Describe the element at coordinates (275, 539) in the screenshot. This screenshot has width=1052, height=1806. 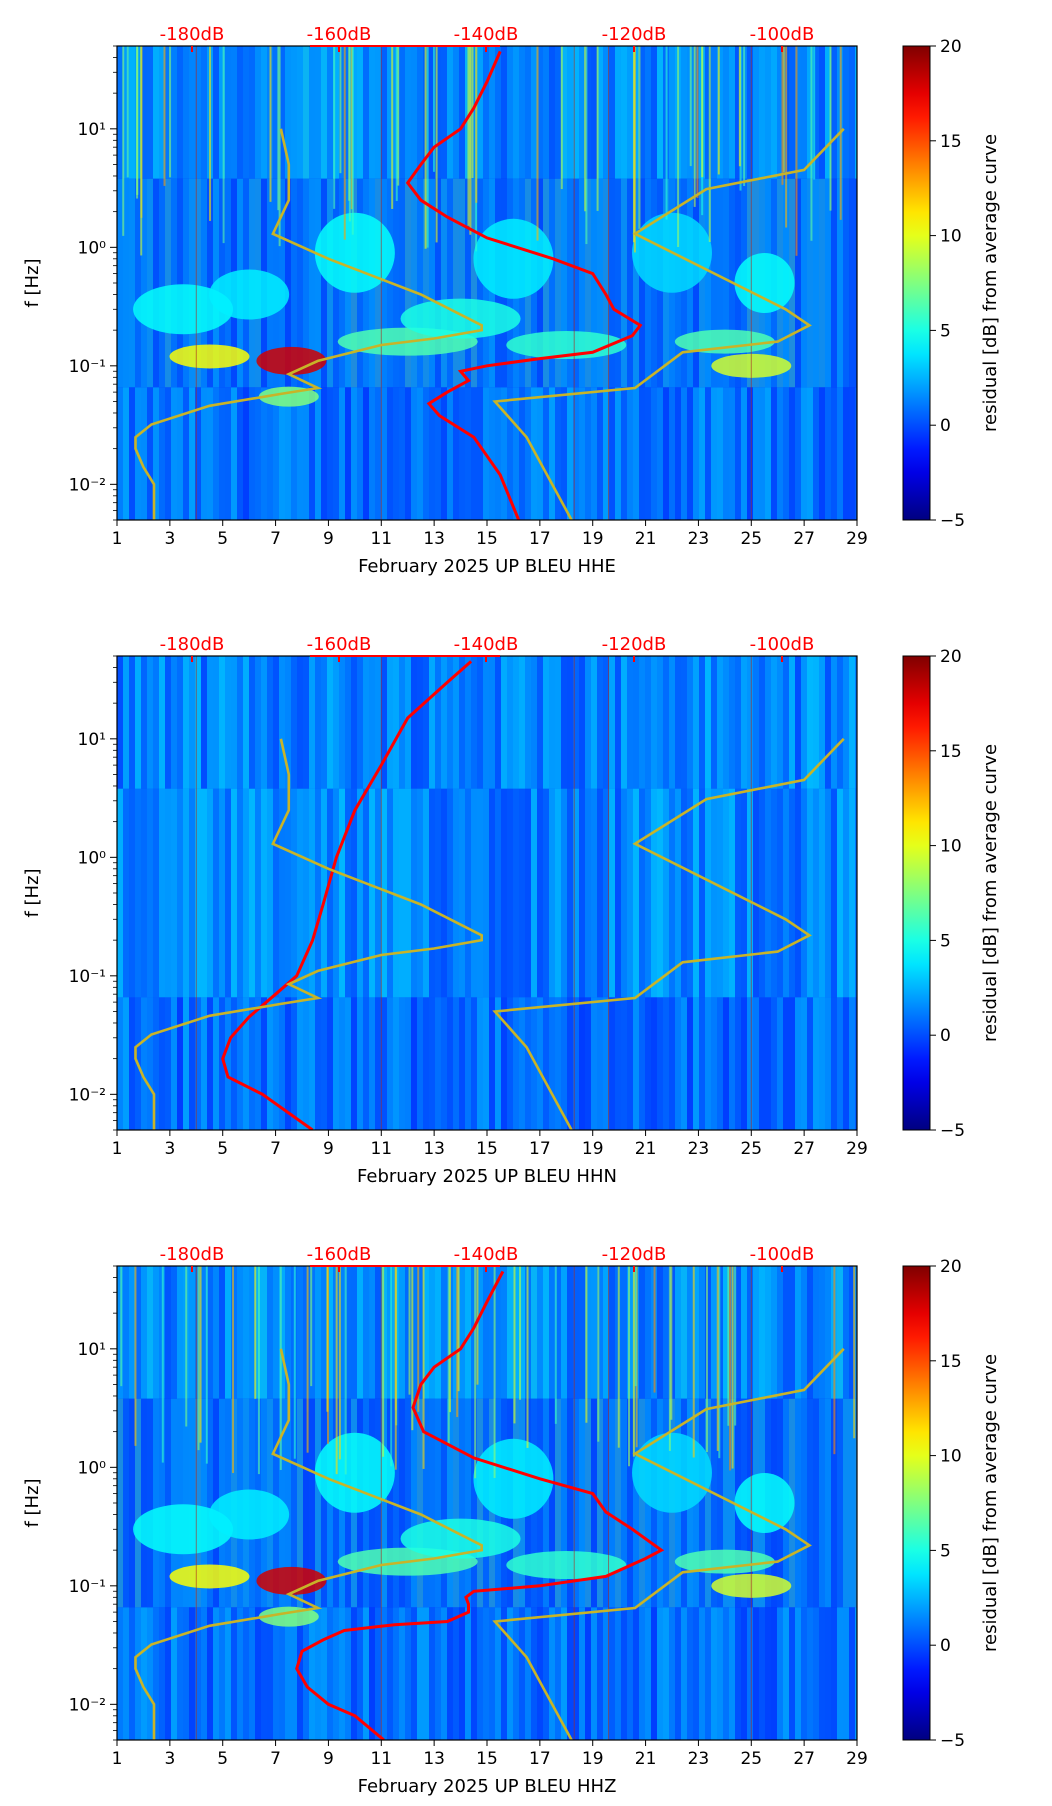
I see `x-tick-label: 7` at that location.